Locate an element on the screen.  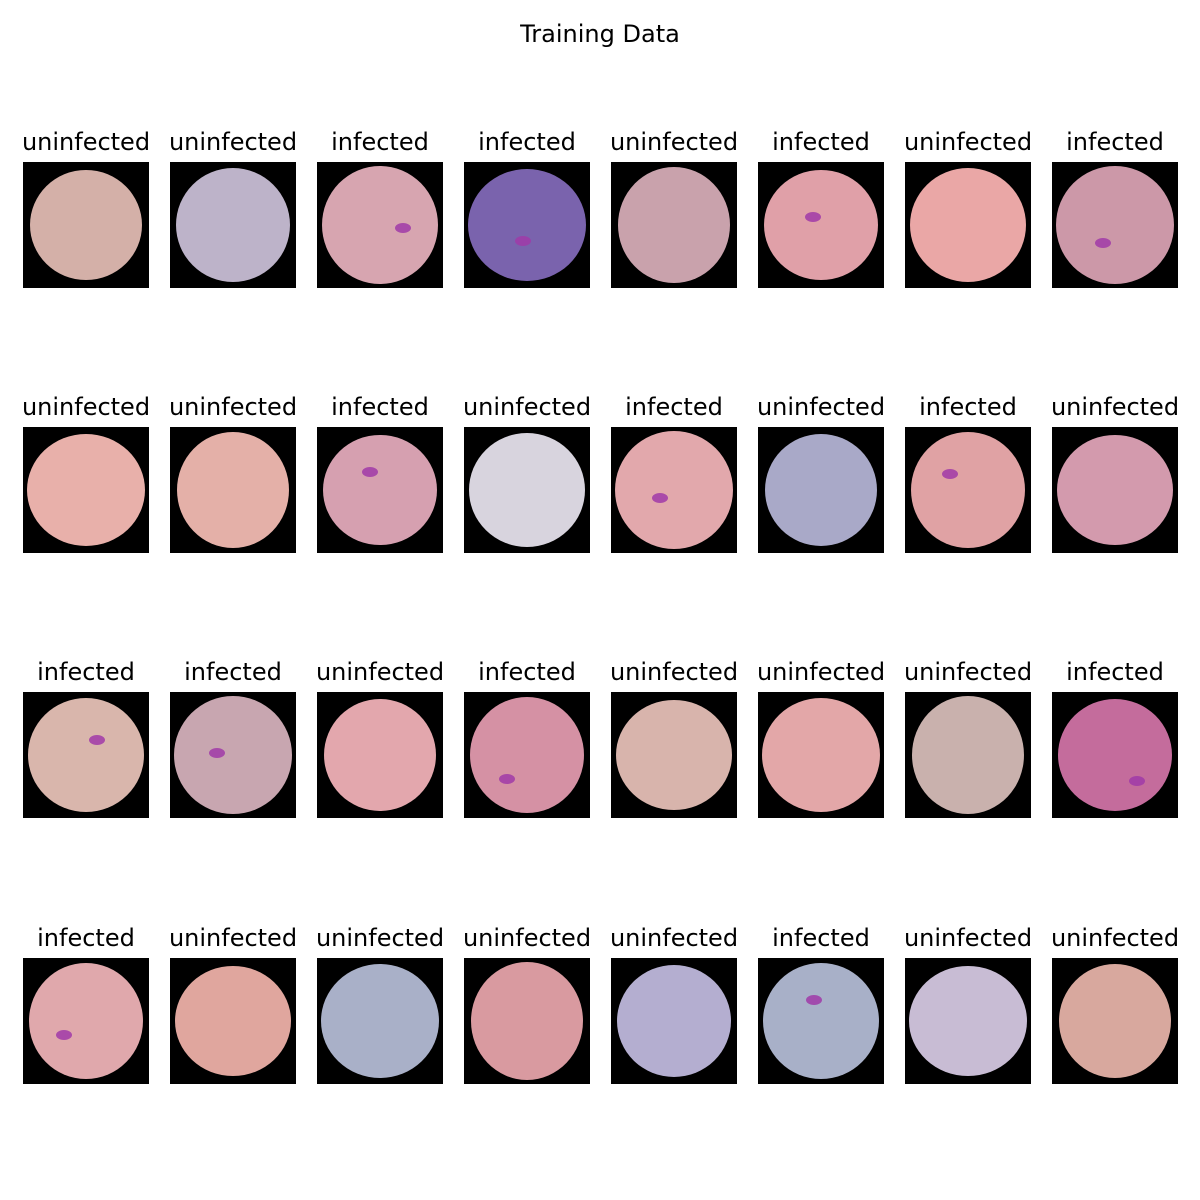
figure-title: Training Data is located at coordinates (599, 34).